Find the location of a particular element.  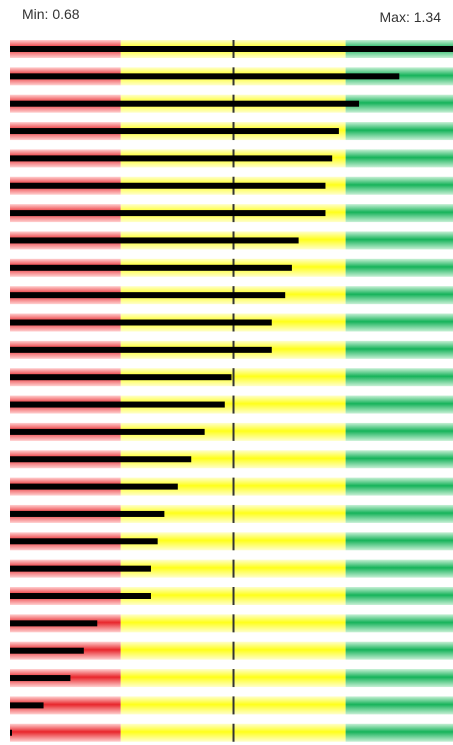

chart-header: Min: 0.68 Max: 1.34 is located at coordinates (226, 17).